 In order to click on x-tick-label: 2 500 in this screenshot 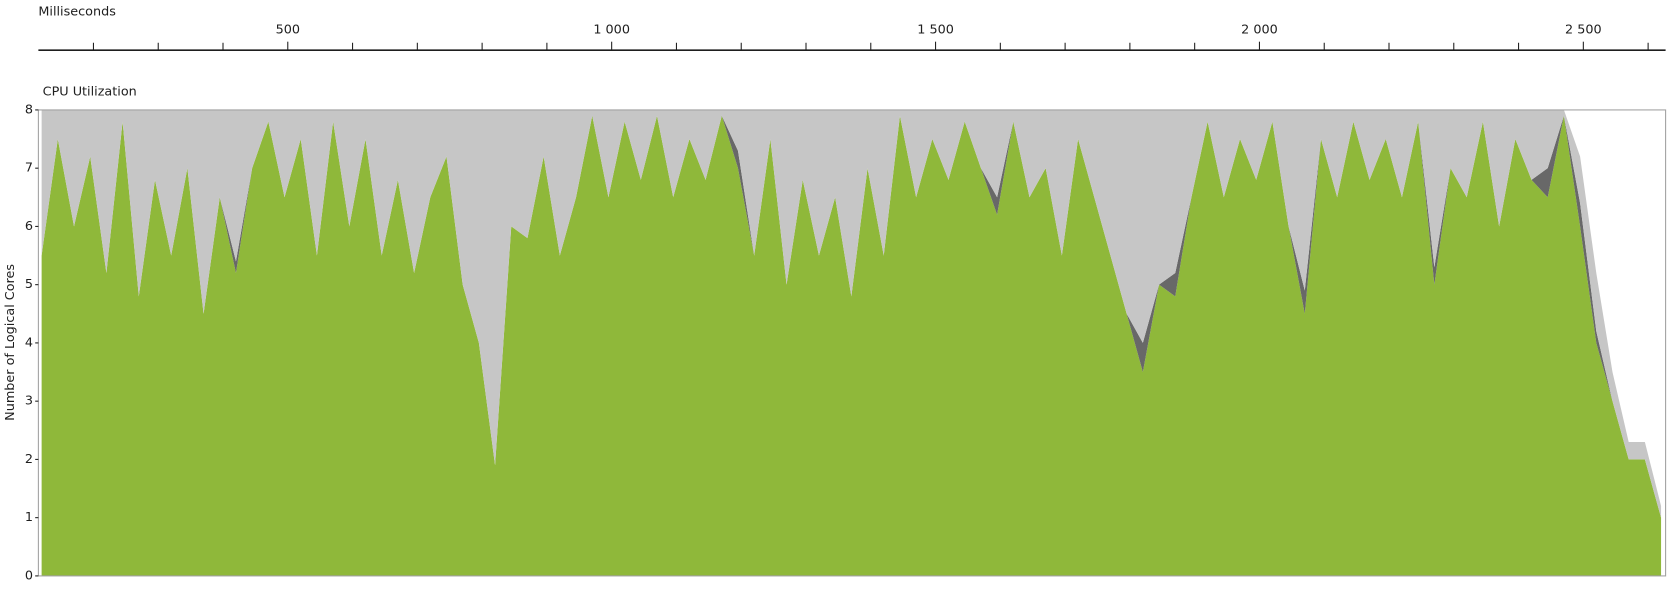, I will do `click(1583, 29)`.